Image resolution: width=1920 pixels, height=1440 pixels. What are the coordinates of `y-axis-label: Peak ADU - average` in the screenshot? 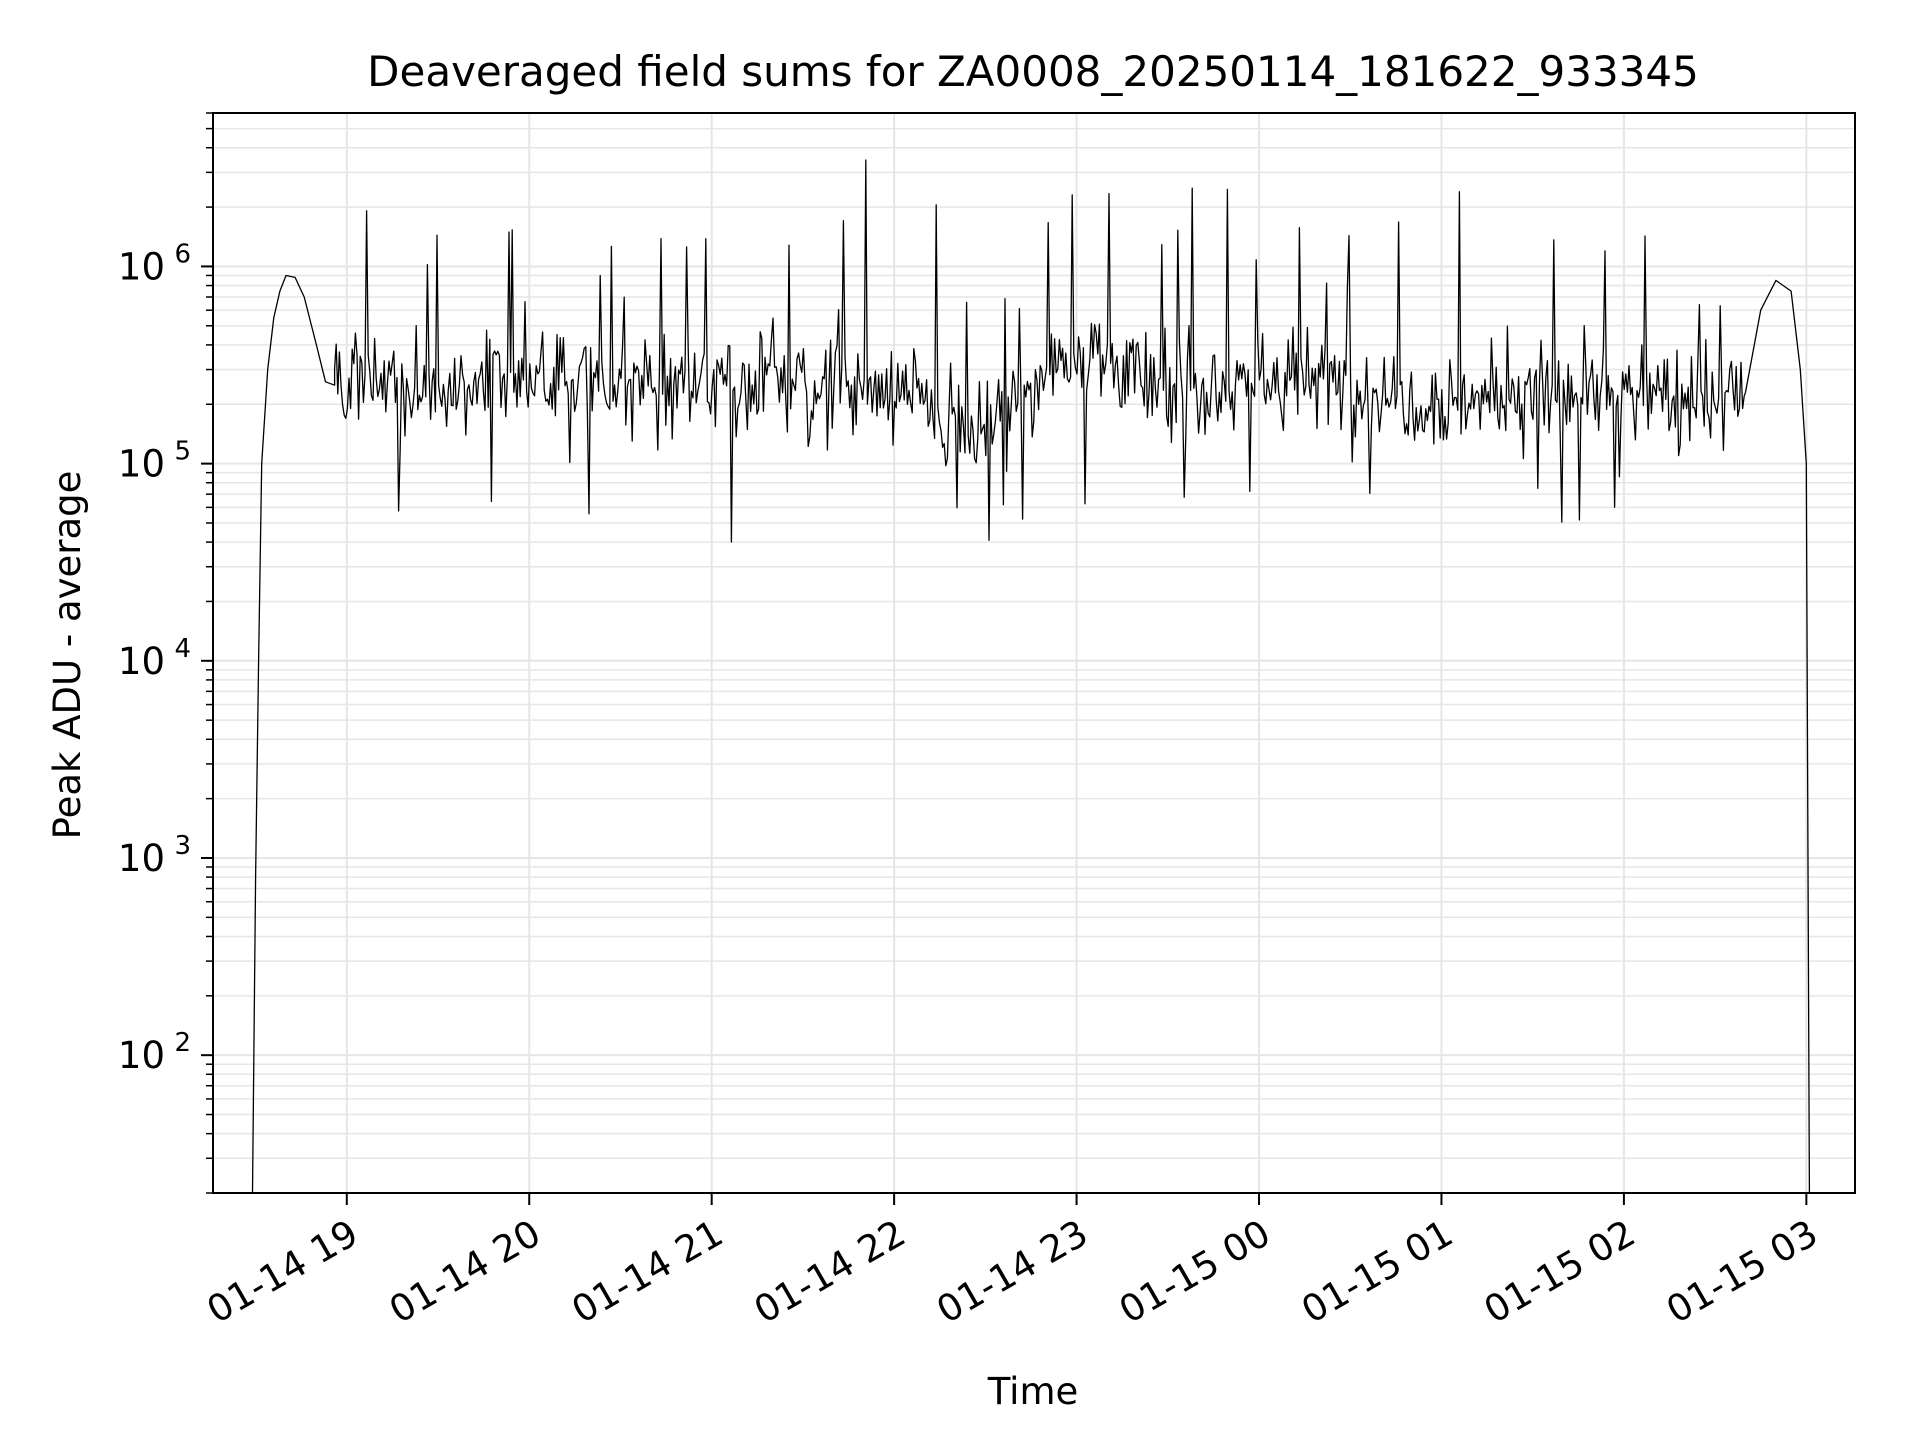 It's located at (67, 655).